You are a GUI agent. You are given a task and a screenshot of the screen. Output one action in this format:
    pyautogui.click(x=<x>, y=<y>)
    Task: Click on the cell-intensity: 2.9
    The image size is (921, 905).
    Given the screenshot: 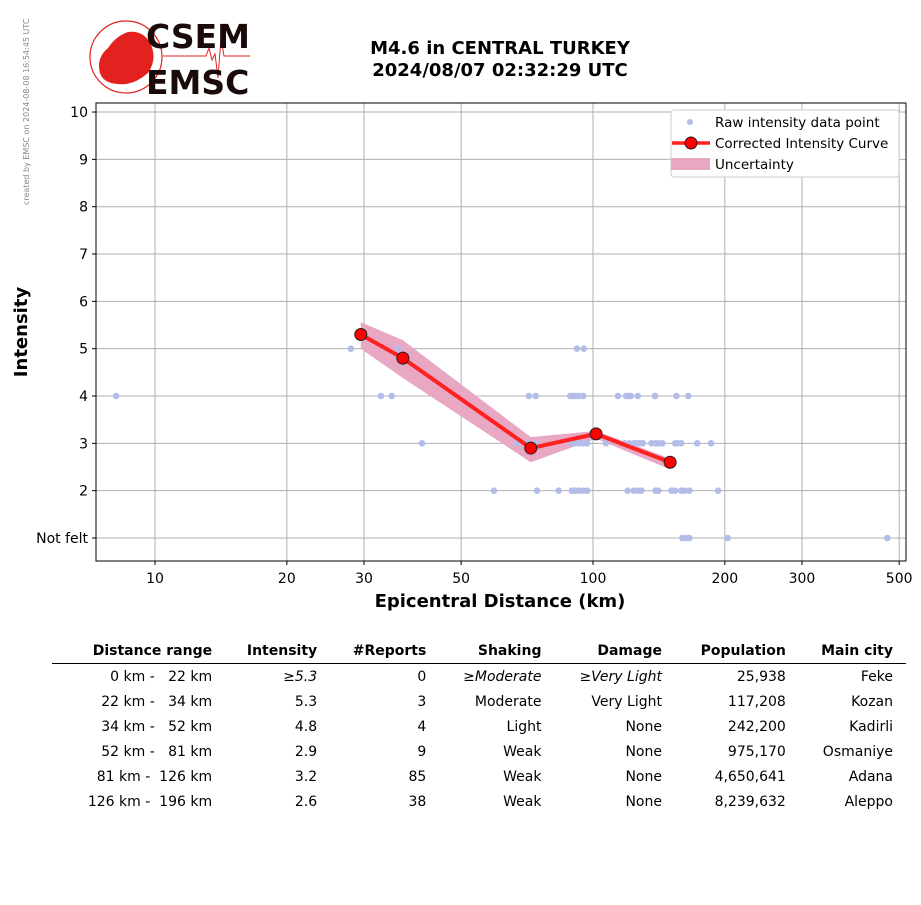 What is the action you would take?
    pyautogui.click(x=306, y=751)
    